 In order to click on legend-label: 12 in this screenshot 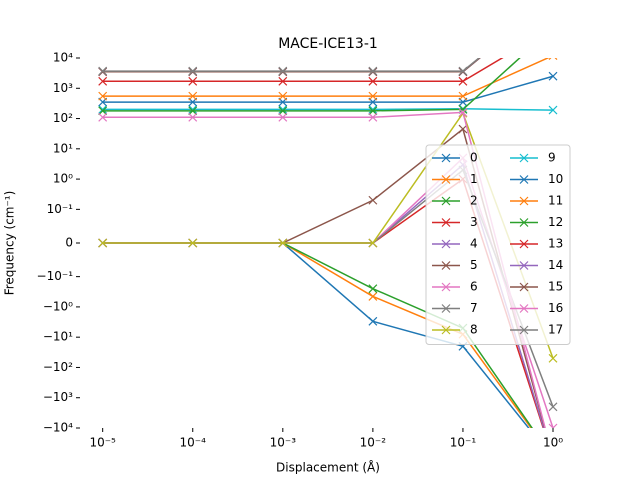, I will do `click(555, 222)`.